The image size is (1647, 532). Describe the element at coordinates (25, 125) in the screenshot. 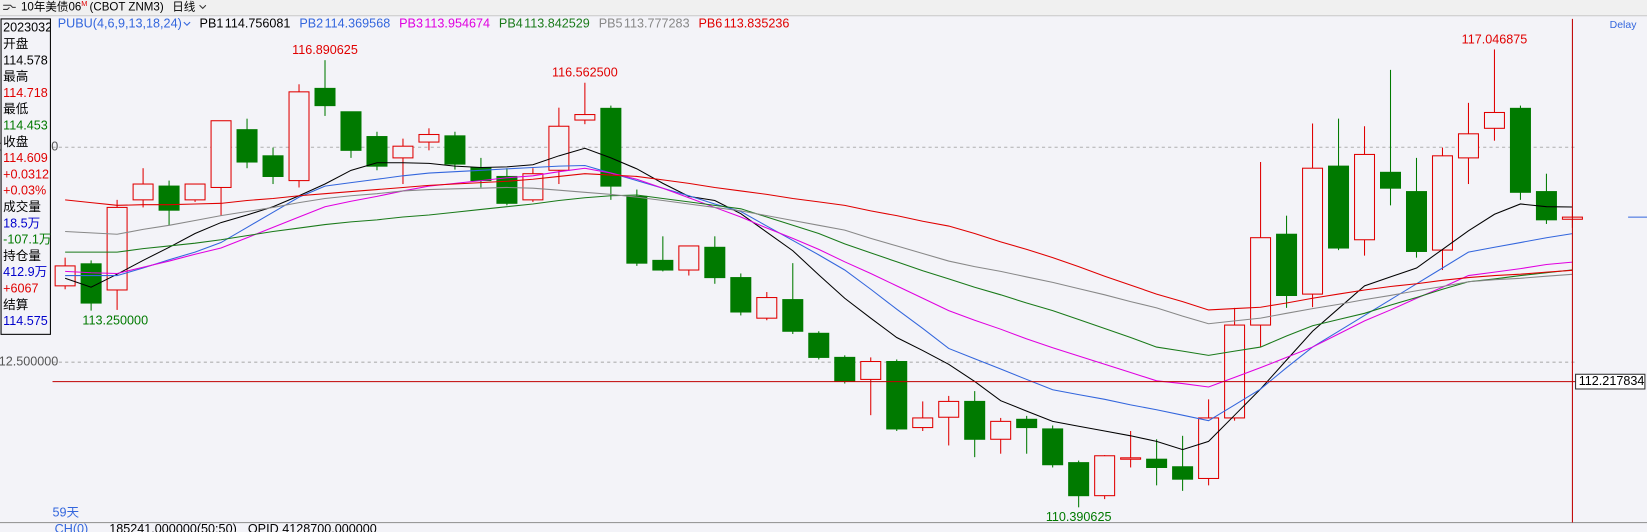

I see `info-row: 114.453` at that location.